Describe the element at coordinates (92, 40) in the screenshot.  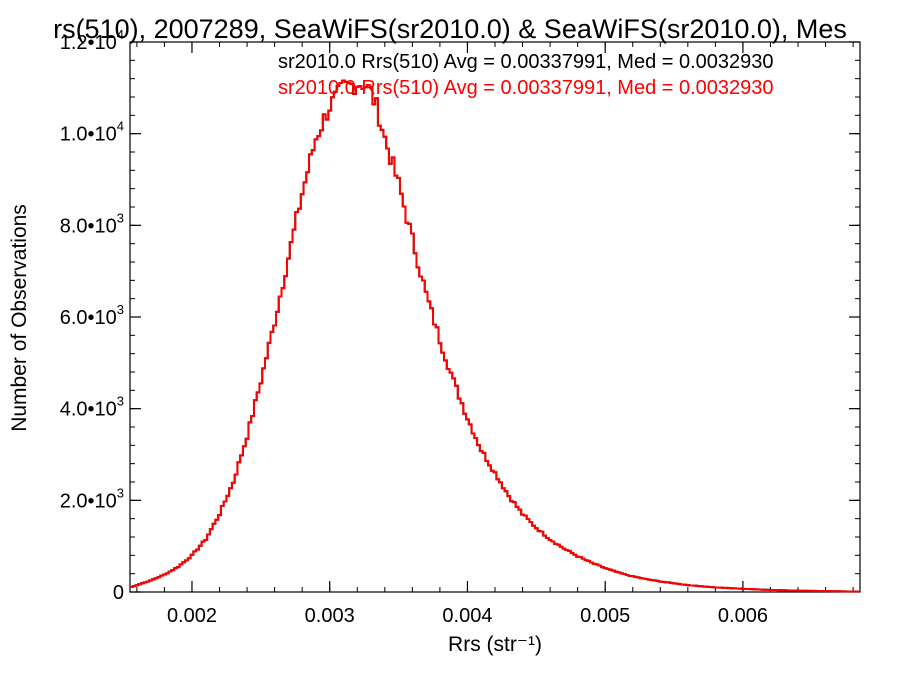
I see `y-tick-label: 1.2•104` at that location.